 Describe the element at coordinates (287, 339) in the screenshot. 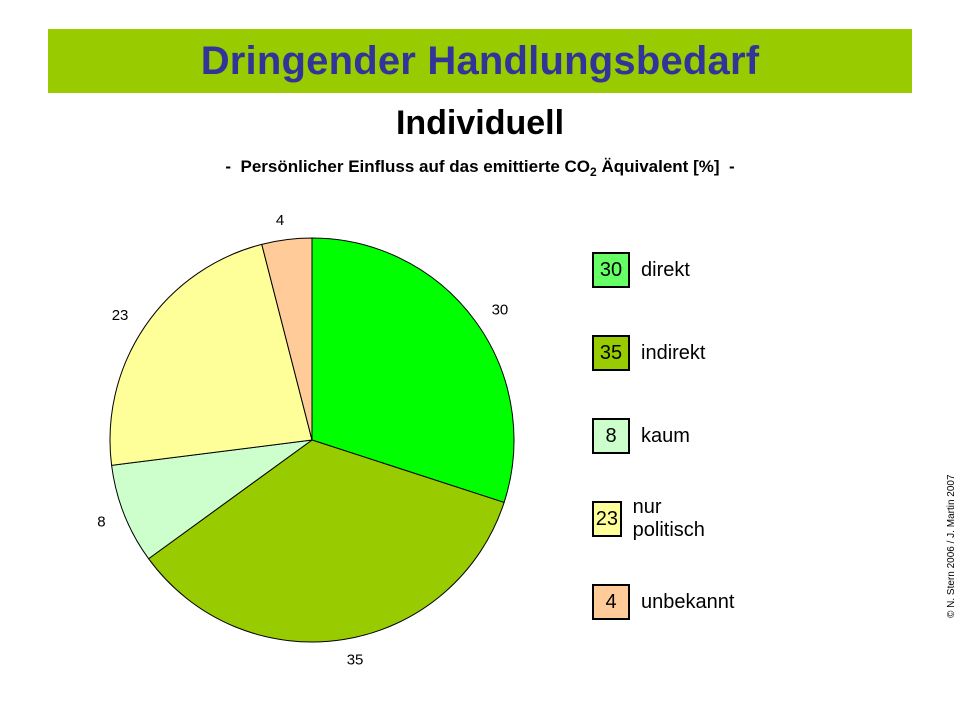

I see `pie-slice-unbekannt` at that location.